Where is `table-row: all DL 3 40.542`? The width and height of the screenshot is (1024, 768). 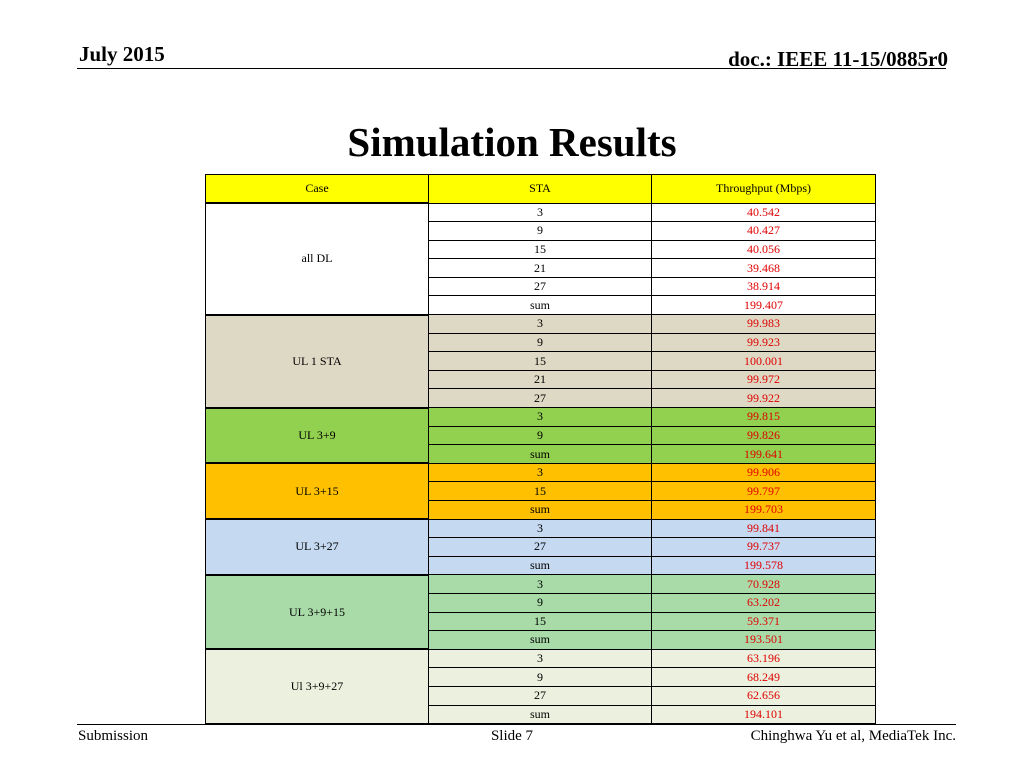 table-row: all DL 3 40.542 is located at coordinates (540, 259).